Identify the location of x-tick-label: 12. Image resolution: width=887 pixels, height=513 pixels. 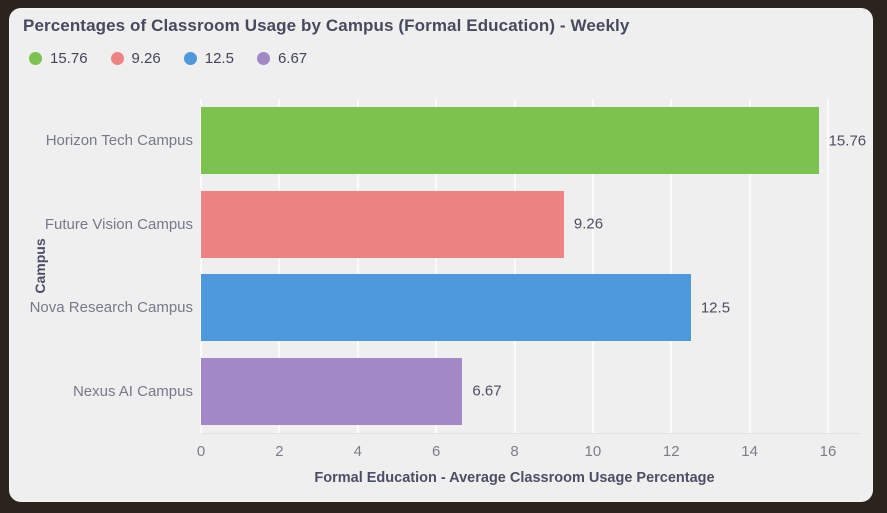
(671, 451).